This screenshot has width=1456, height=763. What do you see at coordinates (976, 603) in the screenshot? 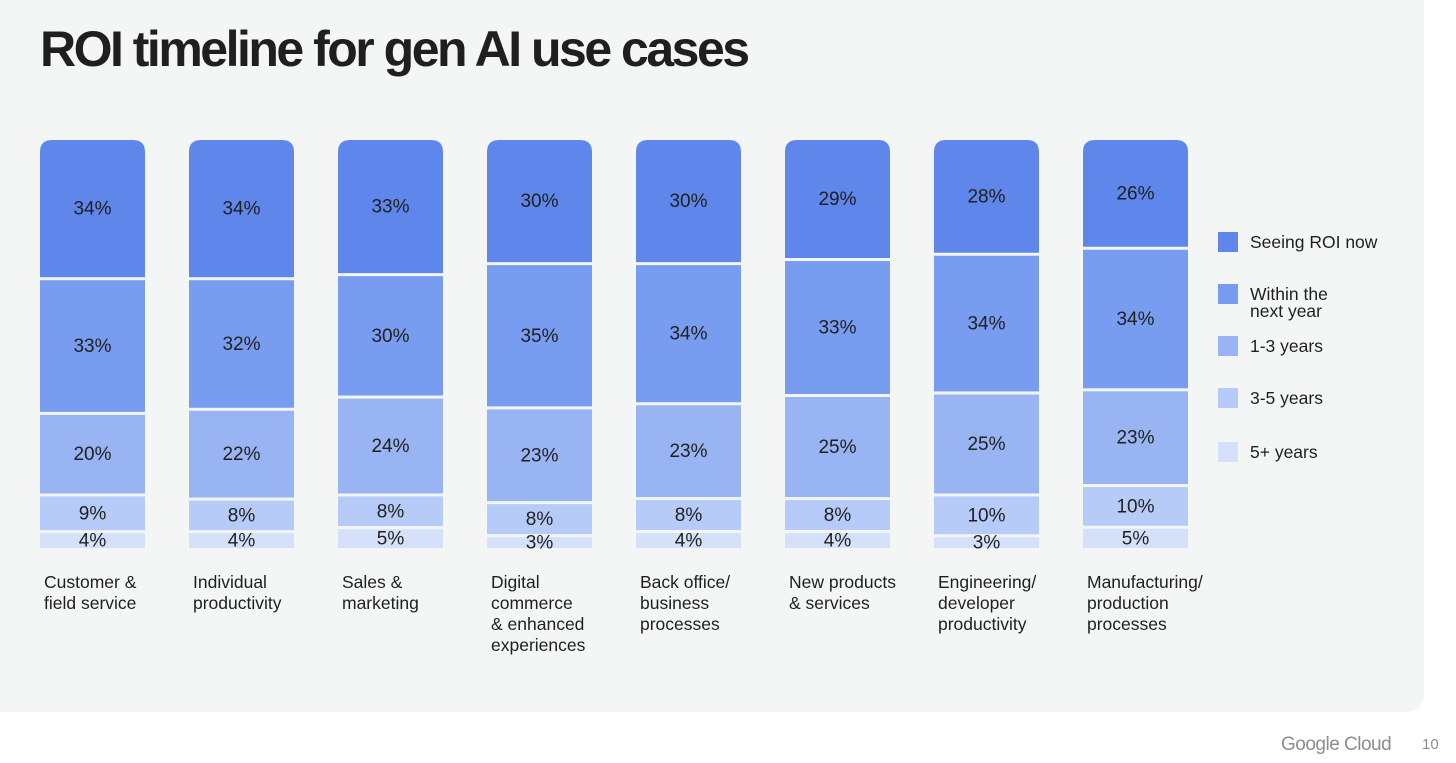
I see `category-label-line: developer` at bounding box center [976, 603].